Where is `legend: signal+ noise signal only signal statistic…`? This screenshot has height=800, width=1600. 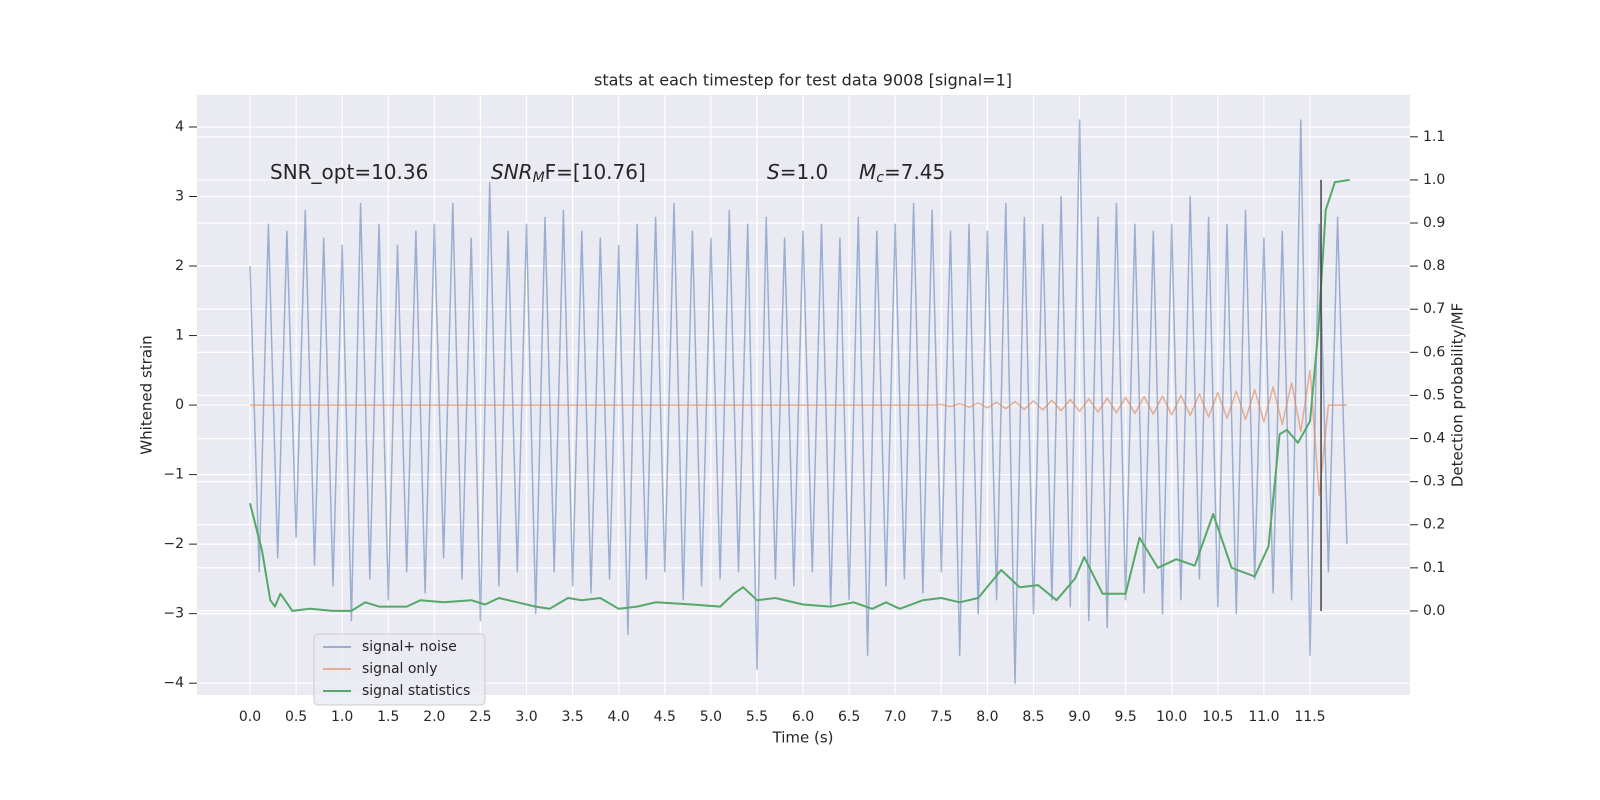
legend: signal+ noise signal only signal statistic… is located at coordinates (399, 669).